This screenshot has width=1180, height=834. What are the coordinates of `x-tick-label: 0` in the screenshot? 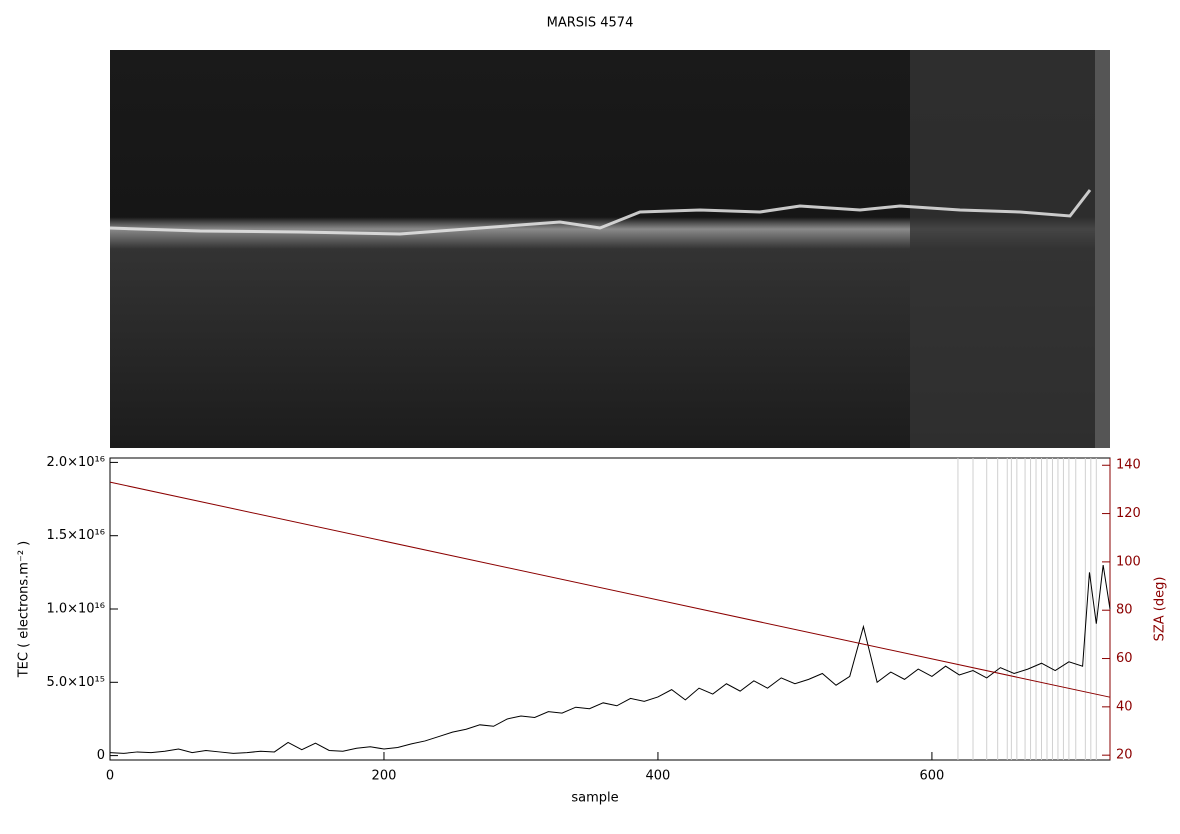 It's located at (110, 776).